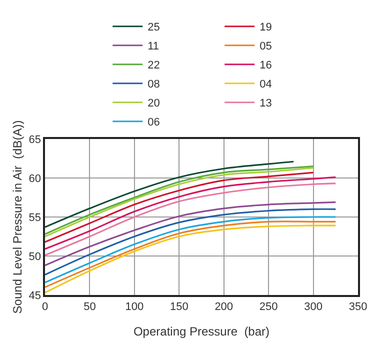 This screenshot has height=348, width=379. What do you see at coordinates (35, 178) in the screenshot?
I see `y-tick-label: 60` at bounding box center [35, 178].